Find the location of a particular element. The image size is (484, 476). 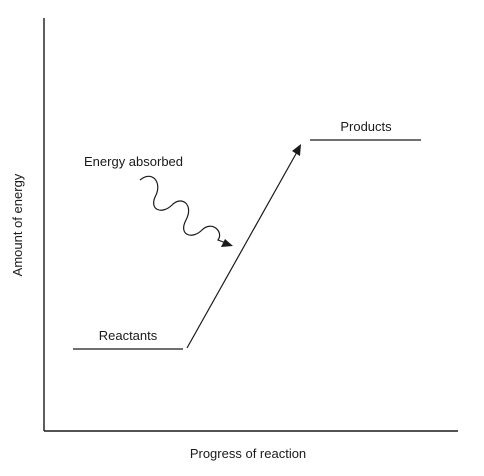

reaction-arrow is located at coordinates (243, 246).